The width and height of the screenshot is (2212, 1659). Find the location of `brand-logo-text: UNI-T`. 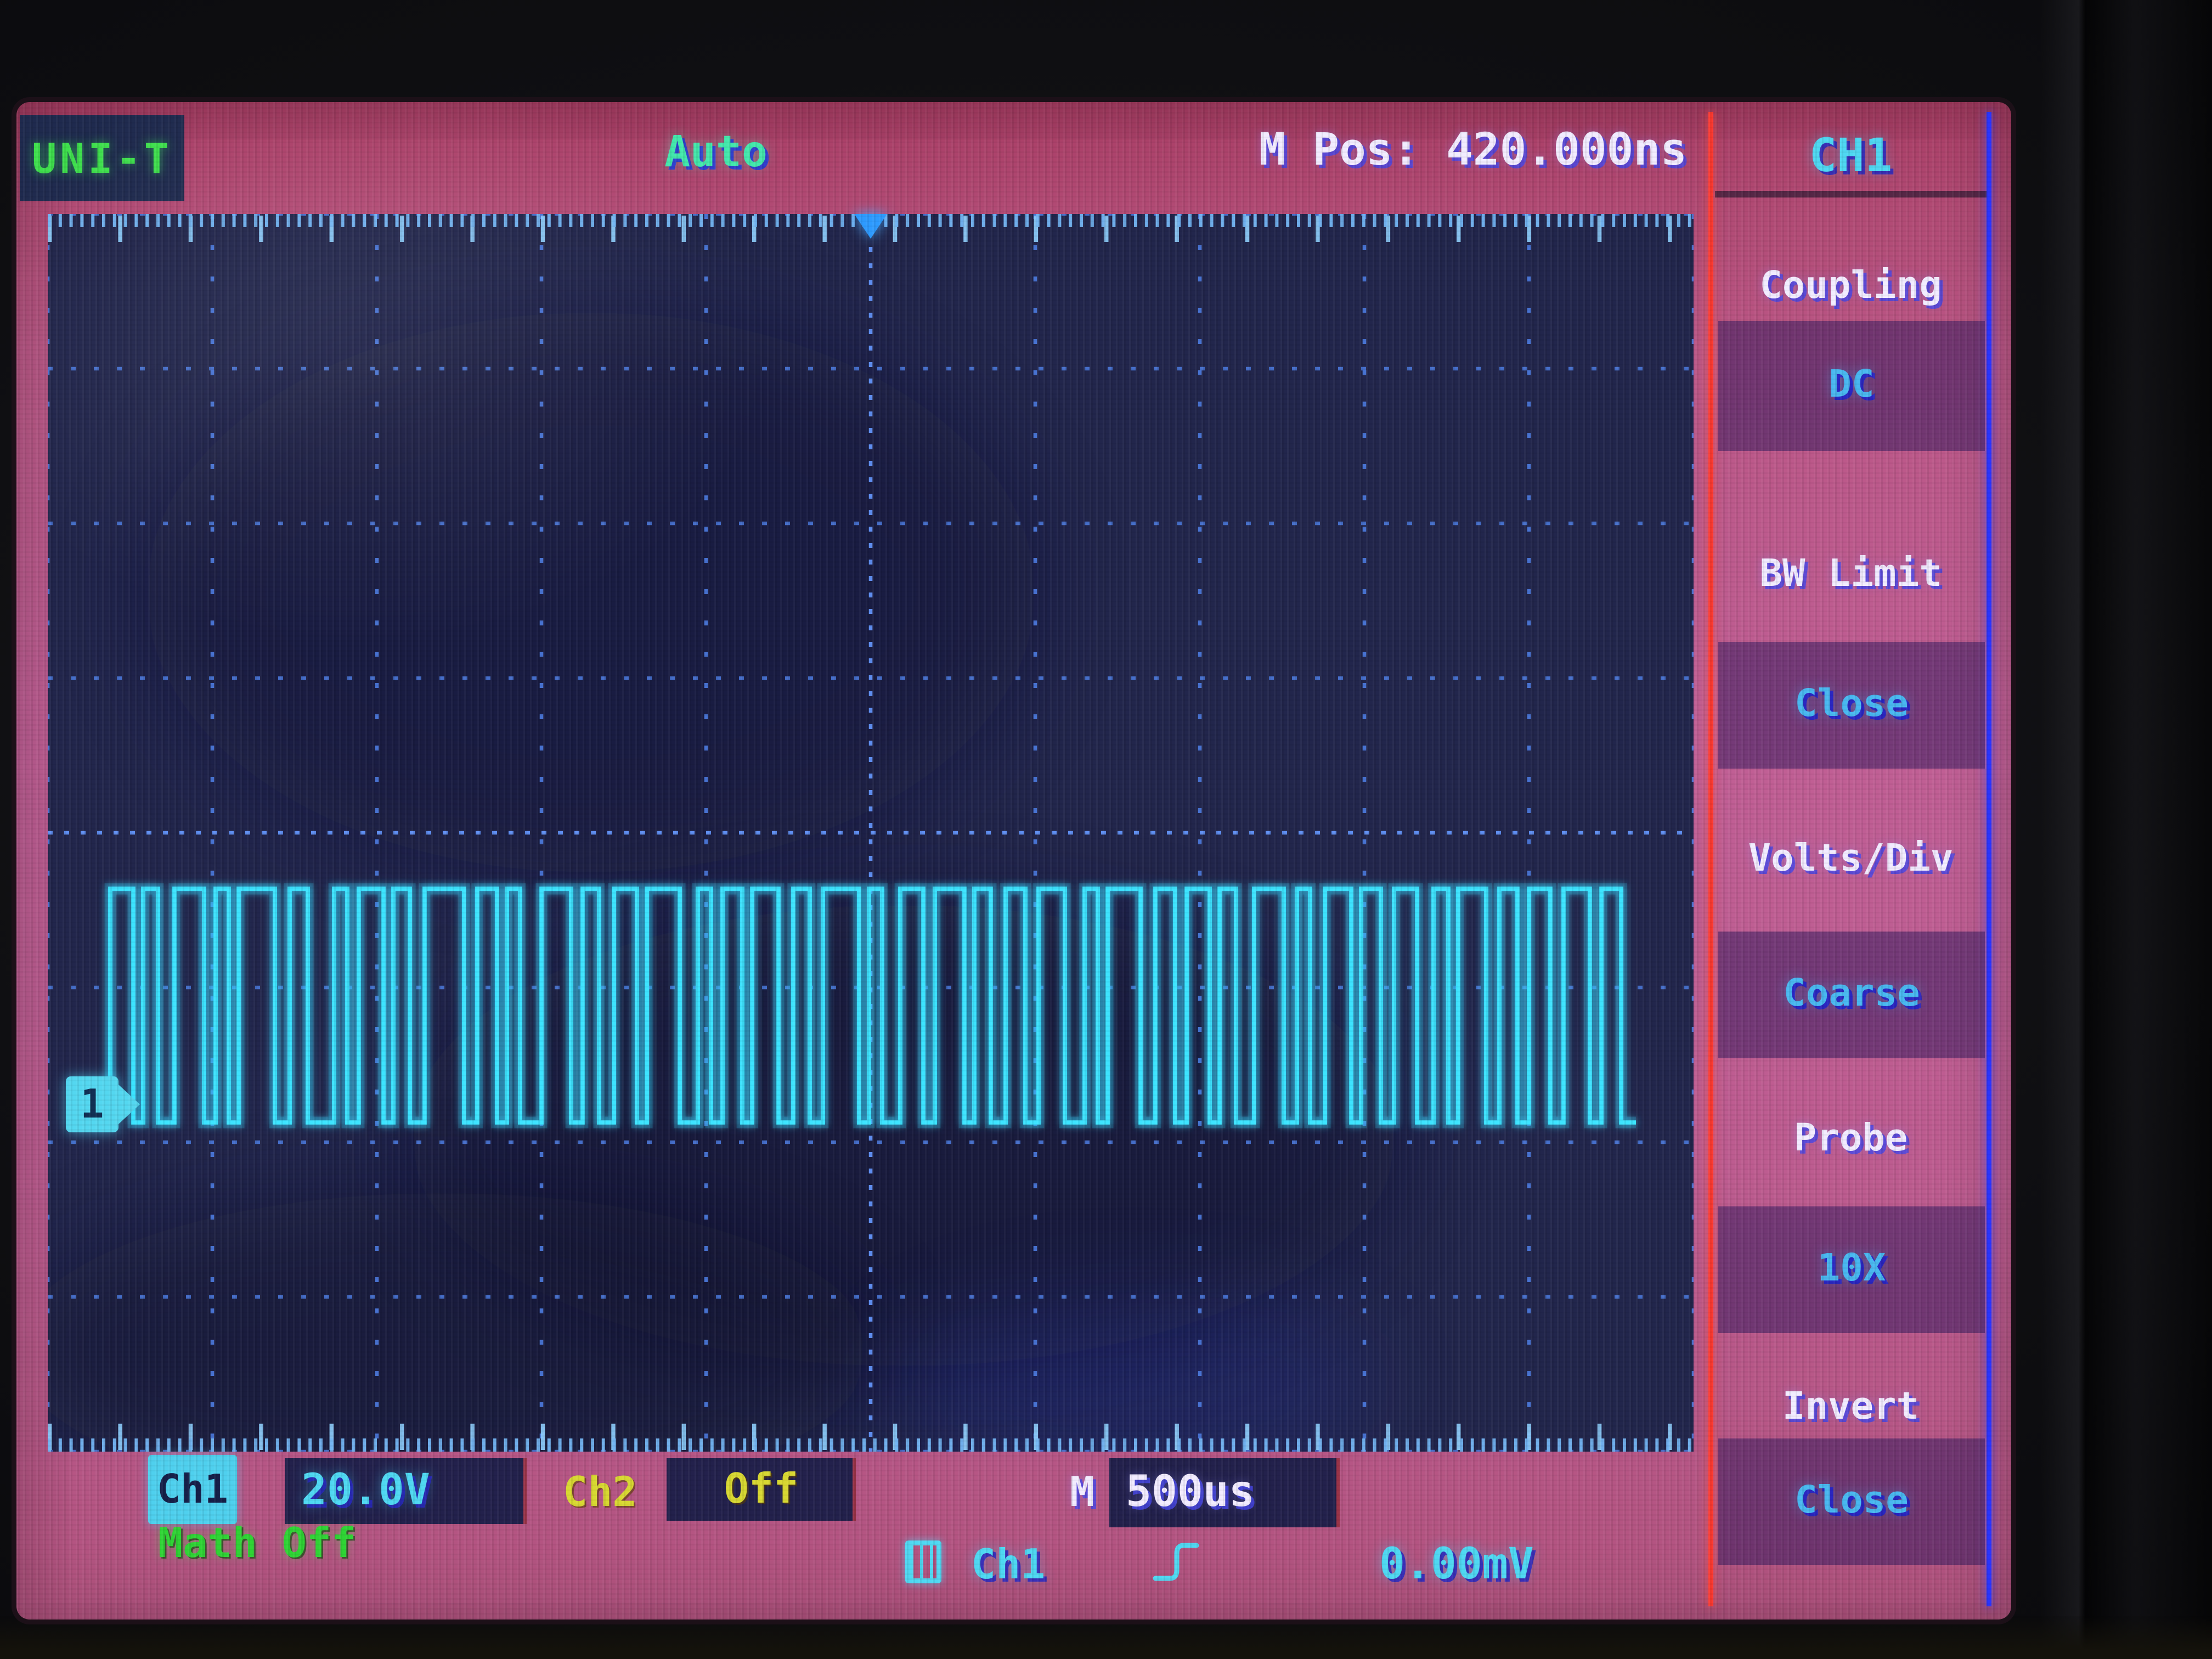

brand-logo-text: UNI-T is located at coordinates (102, 158).